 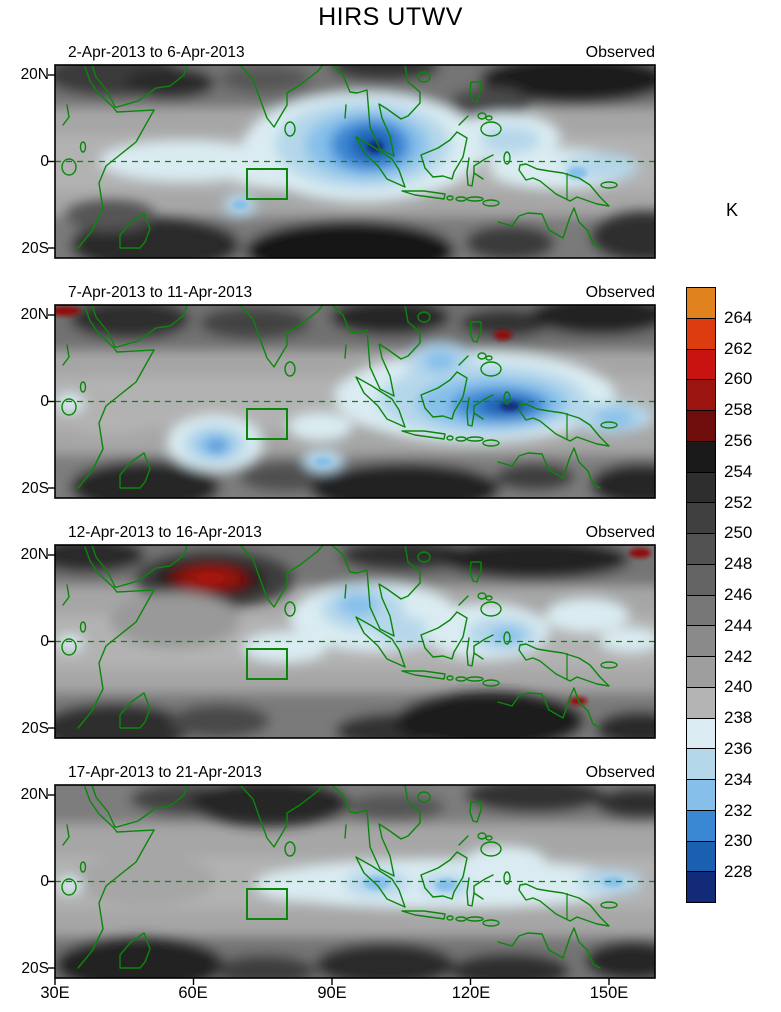 What do you see at coordinates (620, 52) in the screenshot?
I see `panel1-observed-label: Observed` at bounding box center [620, 52].